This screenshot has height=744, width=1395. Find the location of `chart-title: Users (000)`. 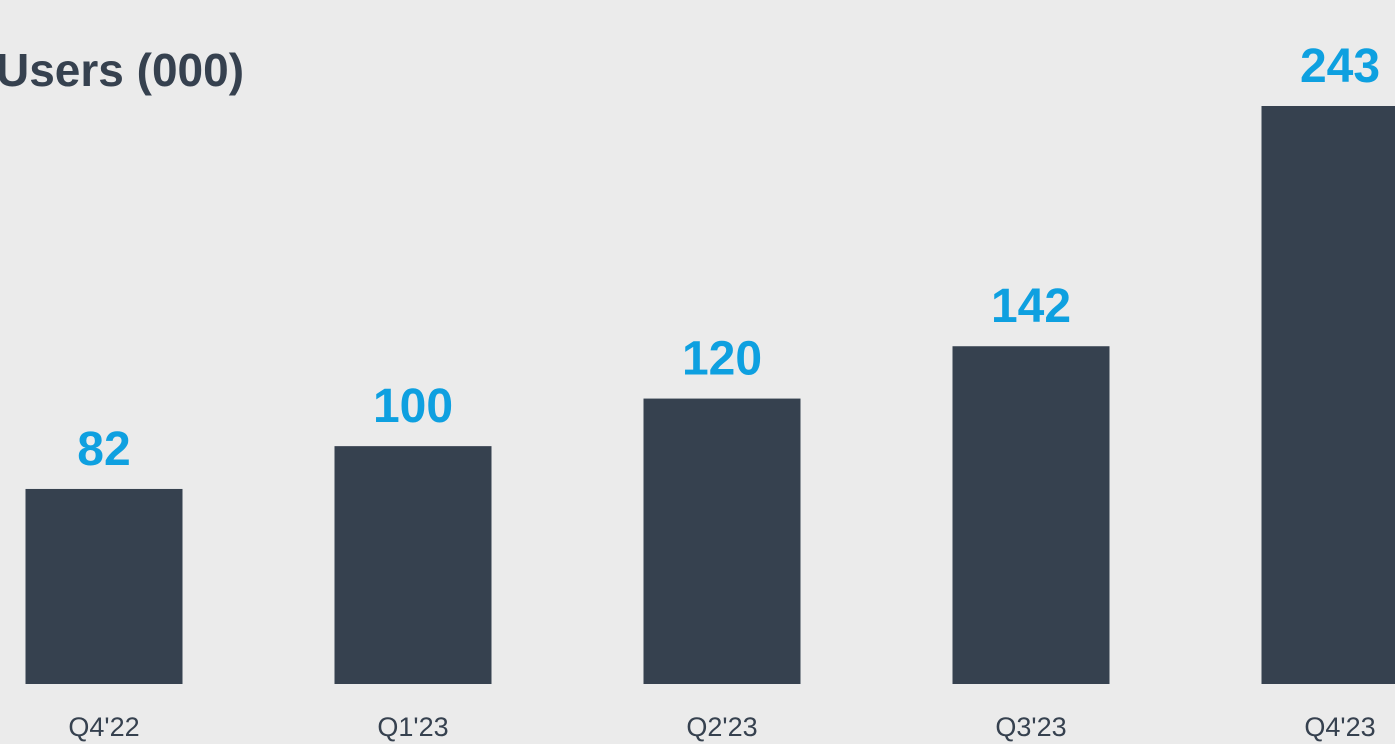

chart-title: Users (000) is located at coordinates (122, 70).